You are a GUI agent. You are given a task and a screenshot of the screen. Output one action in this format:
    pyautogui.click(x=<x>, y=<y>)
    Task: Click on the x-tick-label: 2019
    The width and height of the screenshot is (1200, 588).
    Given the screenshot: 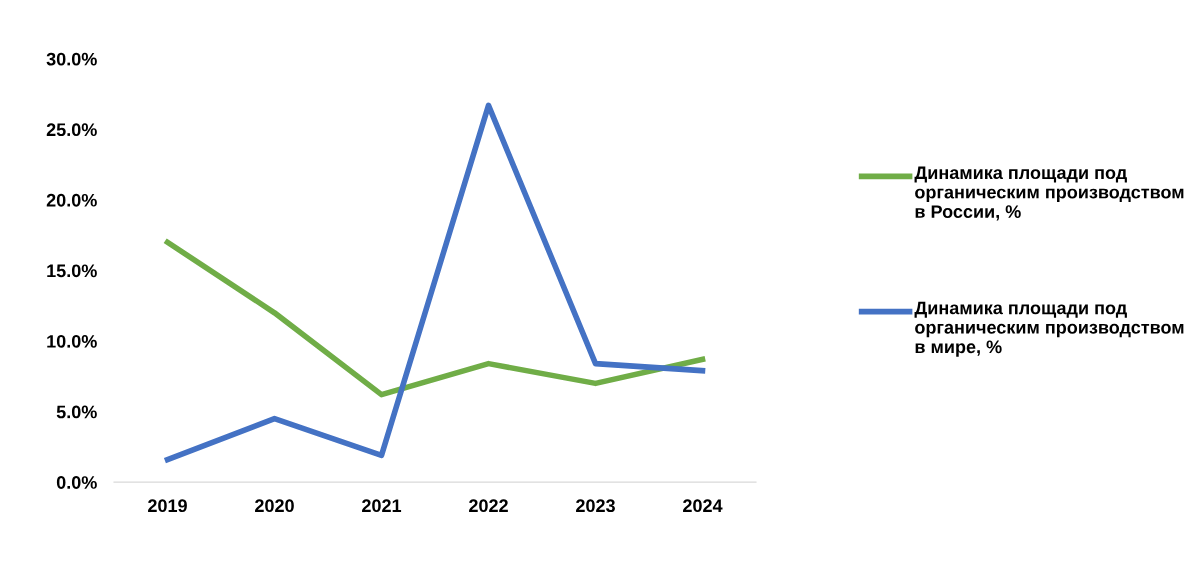 What is the action you would take?
    pyautogui.click(x=167, y=506)
    